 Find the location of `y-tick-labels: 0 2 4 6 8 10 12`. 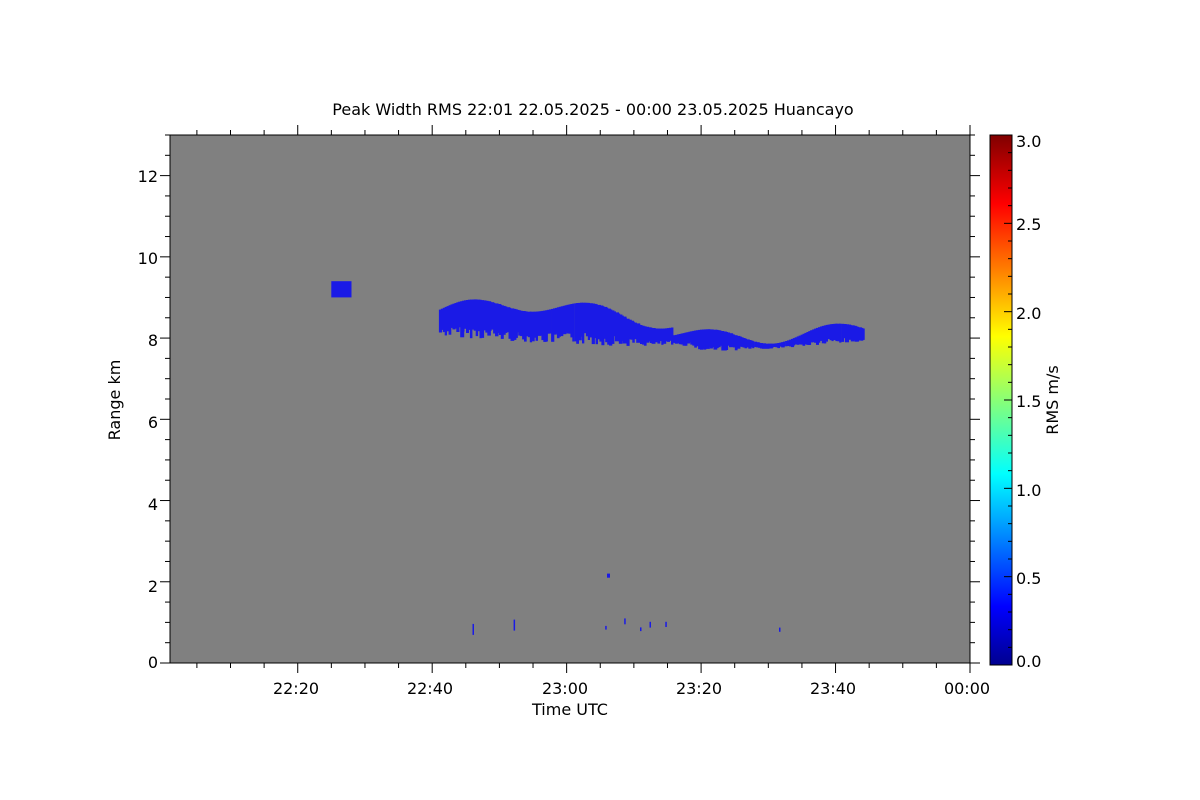

y-tick-labels: 0 2 4 6 8 10 12 is located at coordinates (148, 419).